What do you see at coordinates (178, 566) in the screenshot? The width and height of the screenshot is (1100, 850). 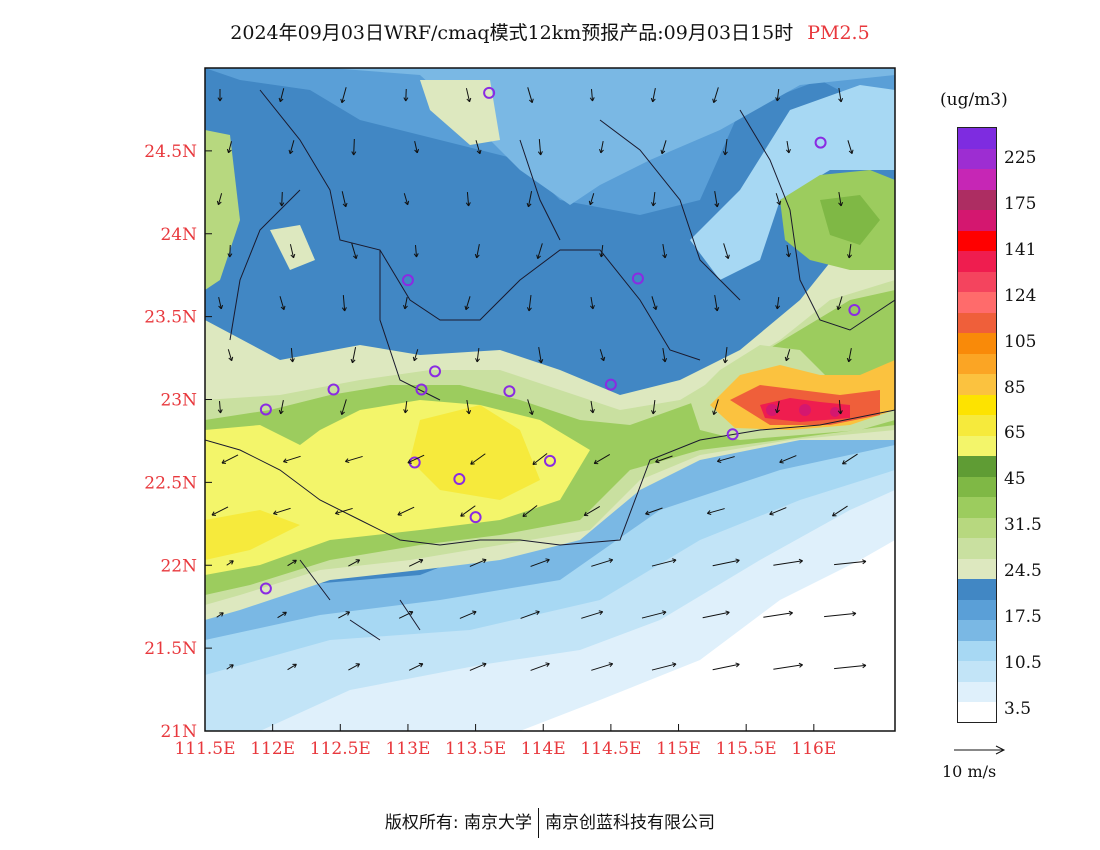 I see `y-tick-label: 22N` at bounding box center [178, 566].